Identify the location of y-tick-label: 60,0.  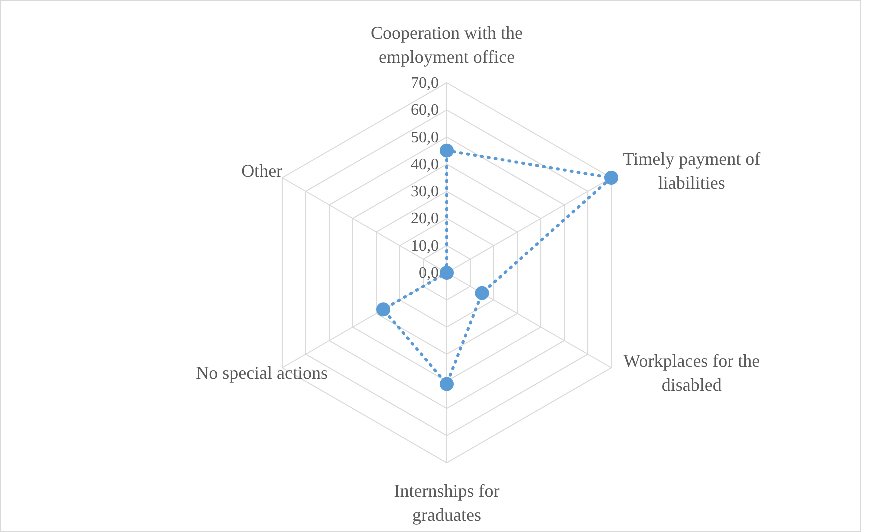
(425, 111).